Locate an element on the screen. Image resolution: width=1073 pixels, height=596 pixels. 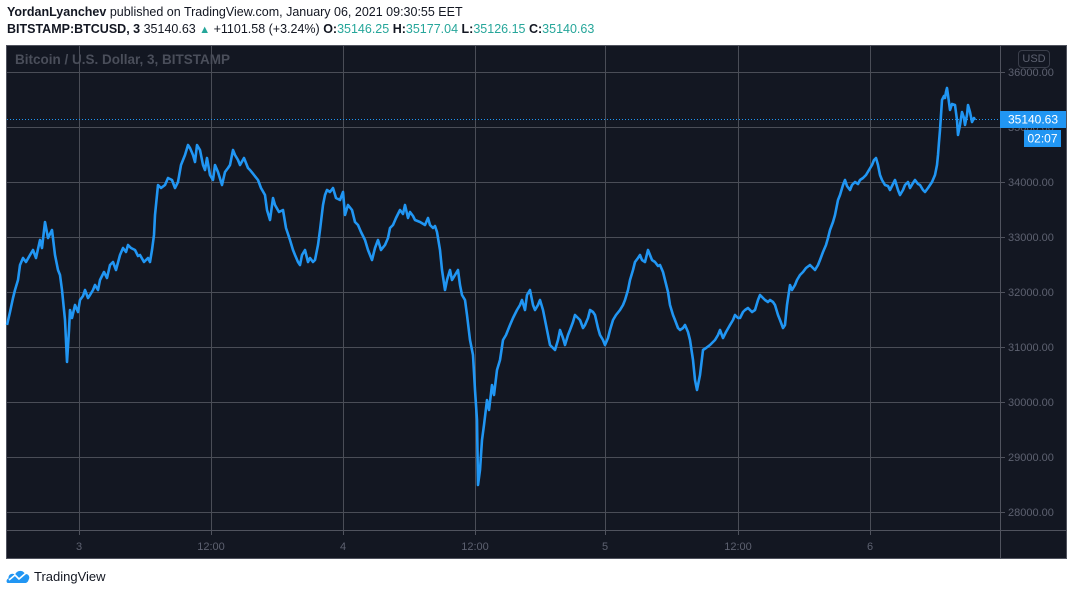
svg-text: 36000.00 is located at coordinates (1031, 73).